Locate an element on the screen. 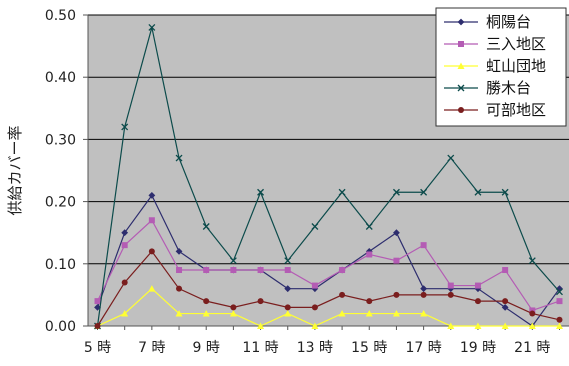  legend-label: 三入地区 is located at coordinates (516, 44).